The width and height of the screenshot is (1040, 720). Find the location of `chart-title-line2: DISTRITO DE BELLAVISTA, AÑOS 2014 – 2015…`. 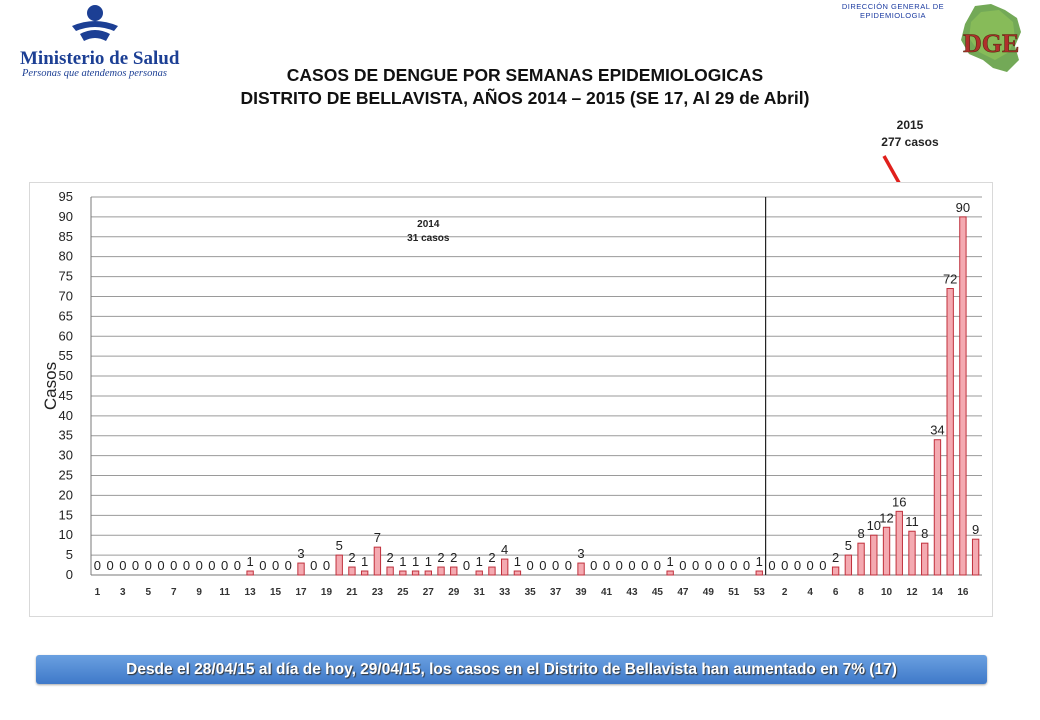

chart-title-line2: DISTRITO DE BELLAVISTA, AÑOS 2014 – 2015… is located at coordinates (525, 98).